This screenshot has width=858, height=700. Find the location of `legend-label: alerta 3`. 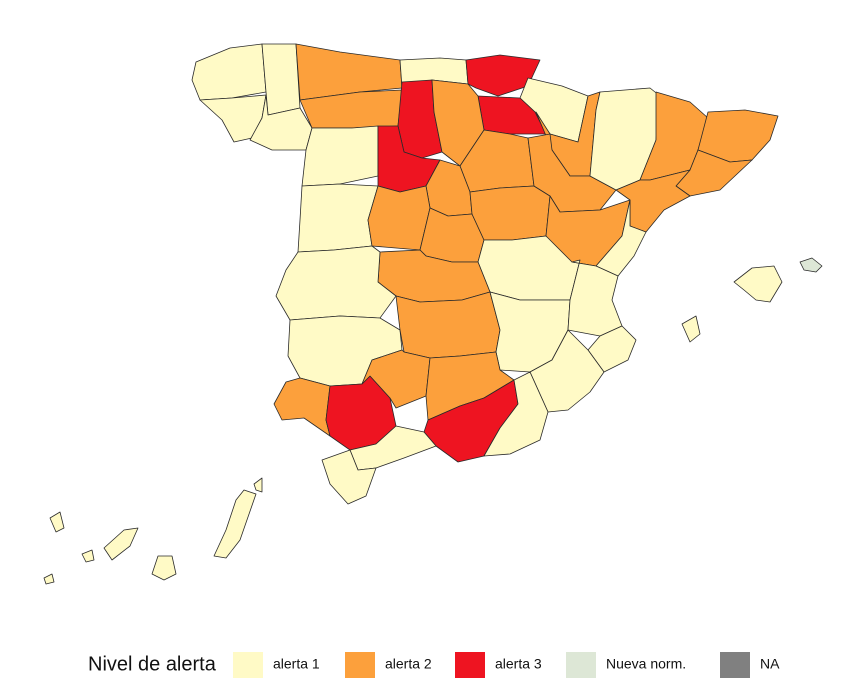

legend-label: alerta 3 is located at coordinates (518, 664).